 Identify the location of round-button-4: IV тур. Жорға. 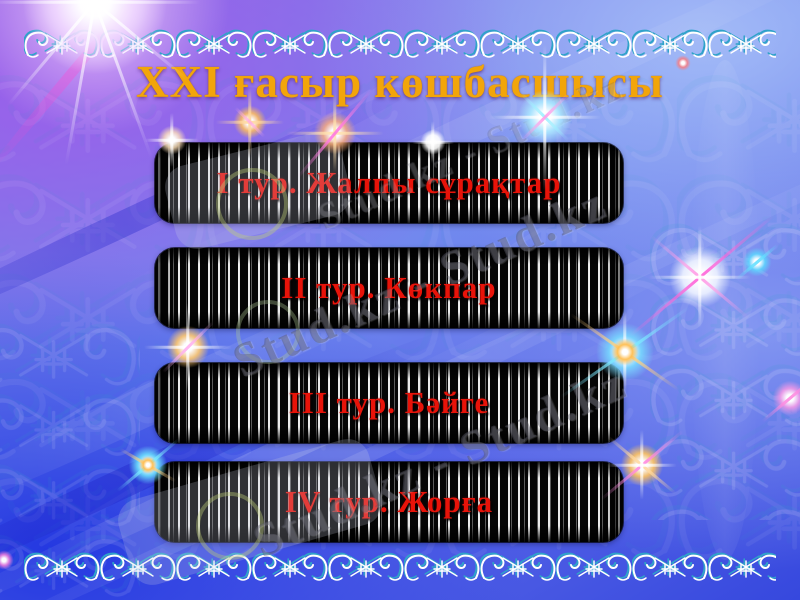
(389, 502).